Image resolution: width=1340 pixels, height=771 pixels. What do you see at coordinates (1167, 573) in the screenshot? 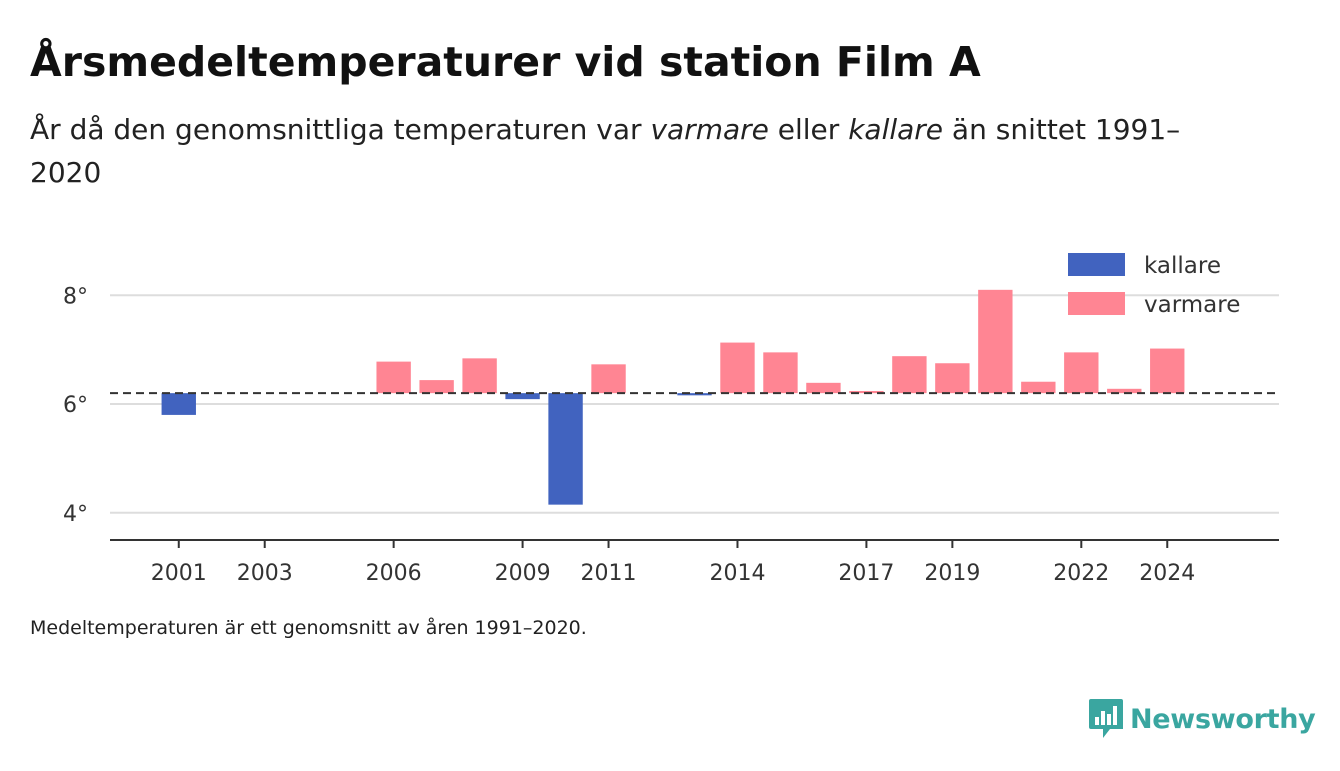
I see `x-tick-label: 2024` at bounding box center [1167, 573].